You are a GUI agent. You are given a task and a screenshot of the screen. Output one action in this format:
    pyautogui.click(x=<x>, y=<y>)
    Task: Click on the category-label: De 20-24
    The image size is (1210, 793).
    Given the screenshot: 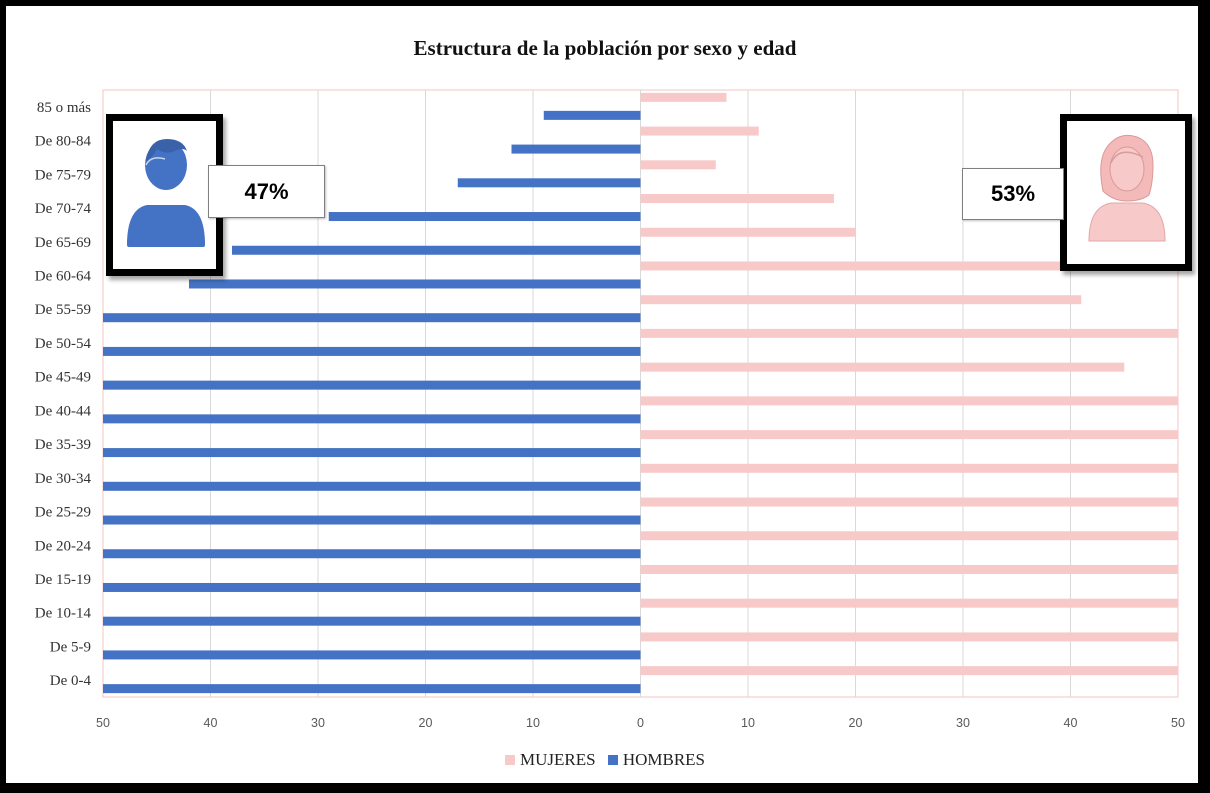 What is the action you would take?
    pyautogui.click(x=63, y=546)
    